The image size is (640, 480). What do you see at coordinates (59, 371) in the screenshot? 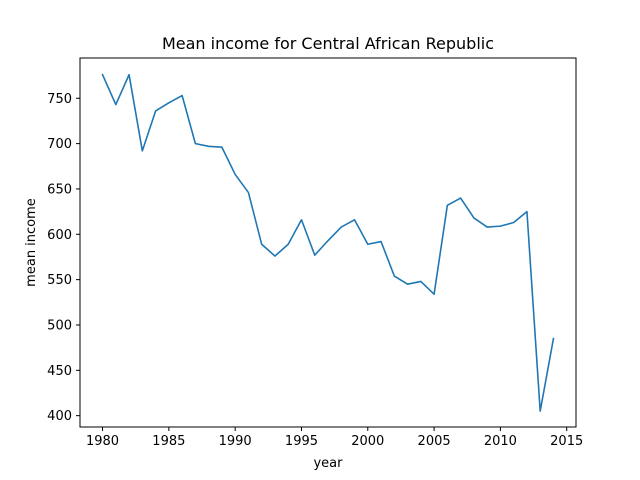
I see `y-tick-label: 450` at bounding box center [59, 371].